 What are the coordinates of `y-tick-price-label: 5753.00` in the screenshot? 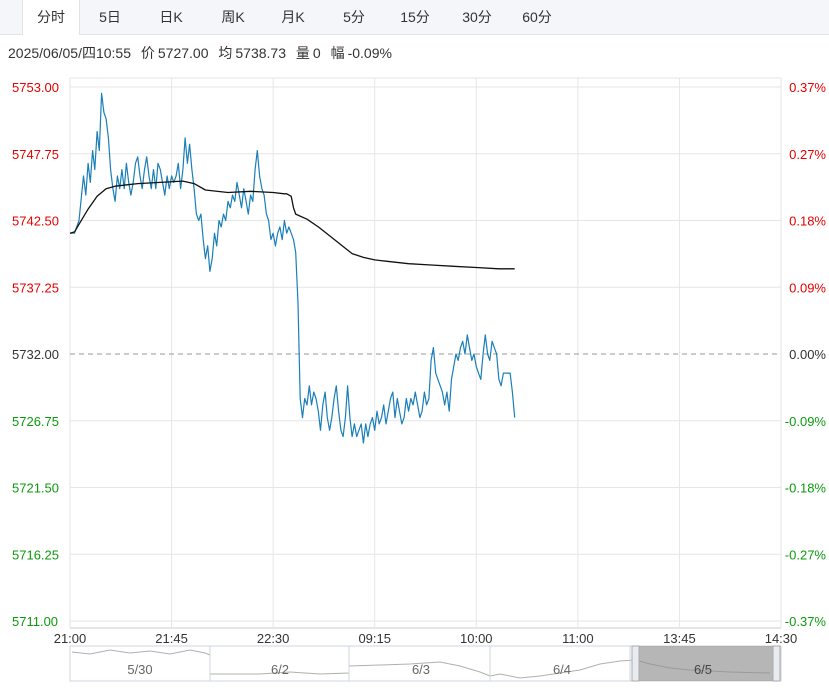 It's located at (35, 87).